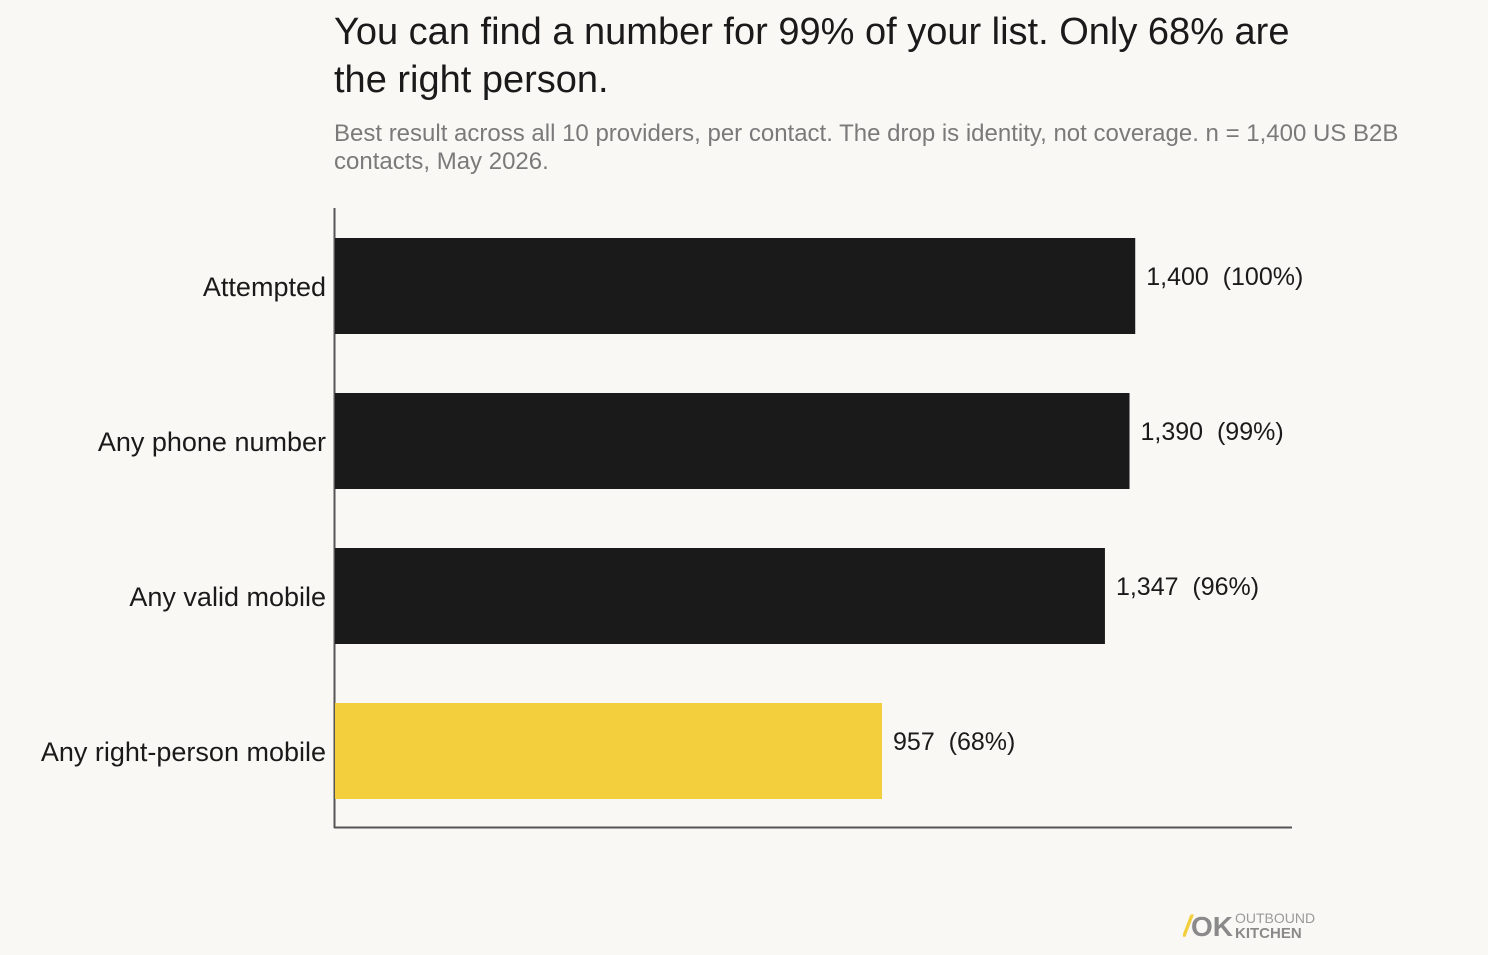 The height and width of the screenshot is (955, 1488). I want to click on category-label-0: Attempted, so click(264, 287).